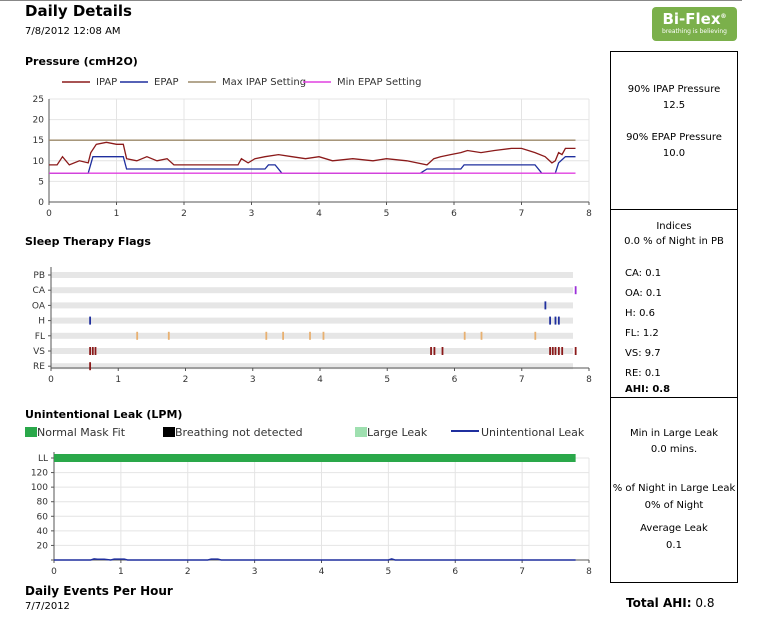 The width and height of the screenshot is (763, 618). What do you see at coordinates (674, 89) in the screenshot?
I see `ipap90-label: 90% IPAP Pressure` at bounding box center [674, 89].